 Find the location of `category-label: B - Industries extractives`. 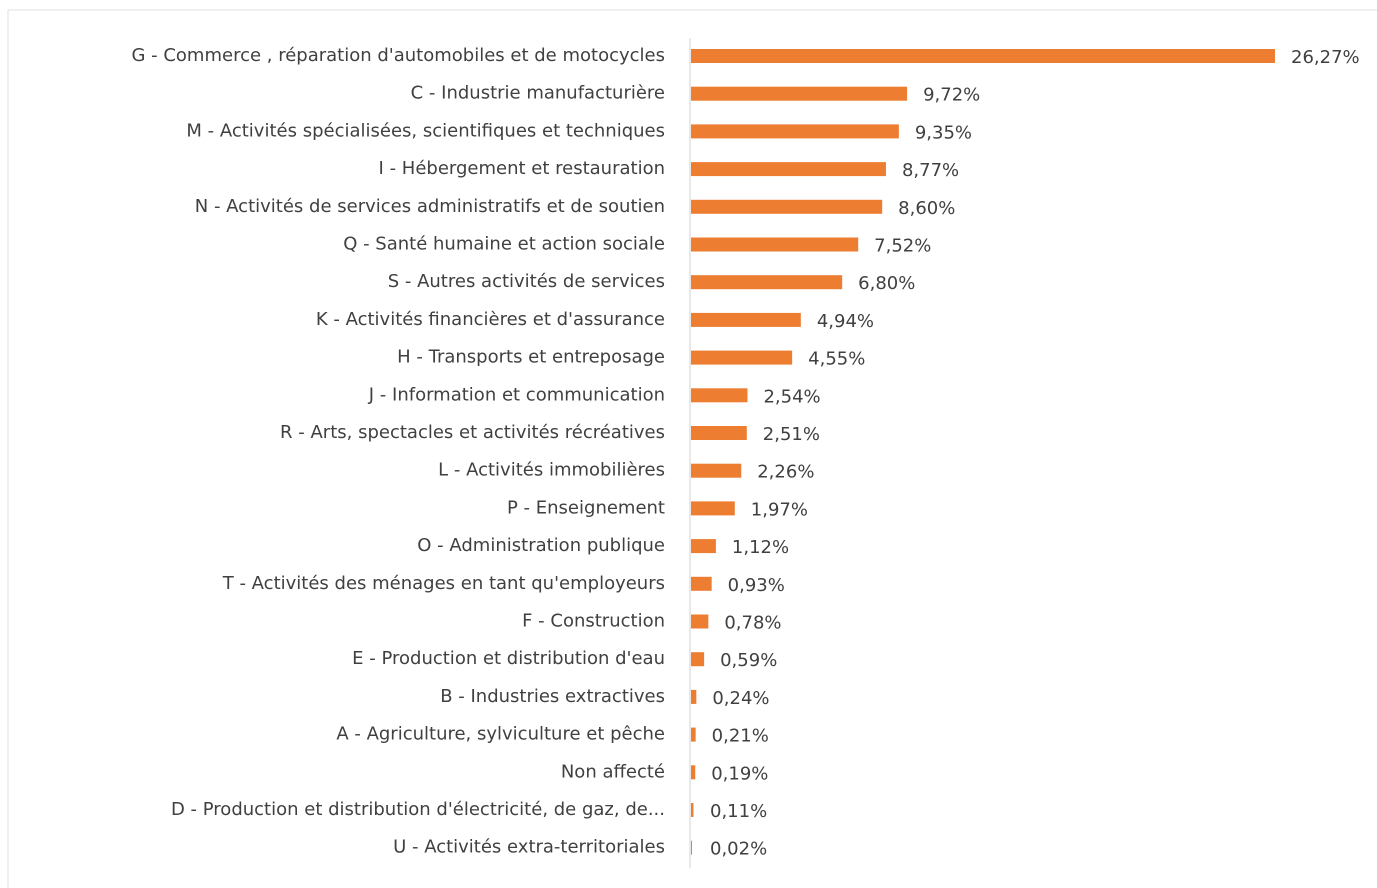

category-label: B - Industries extractives is located at coordinates (552, 696).